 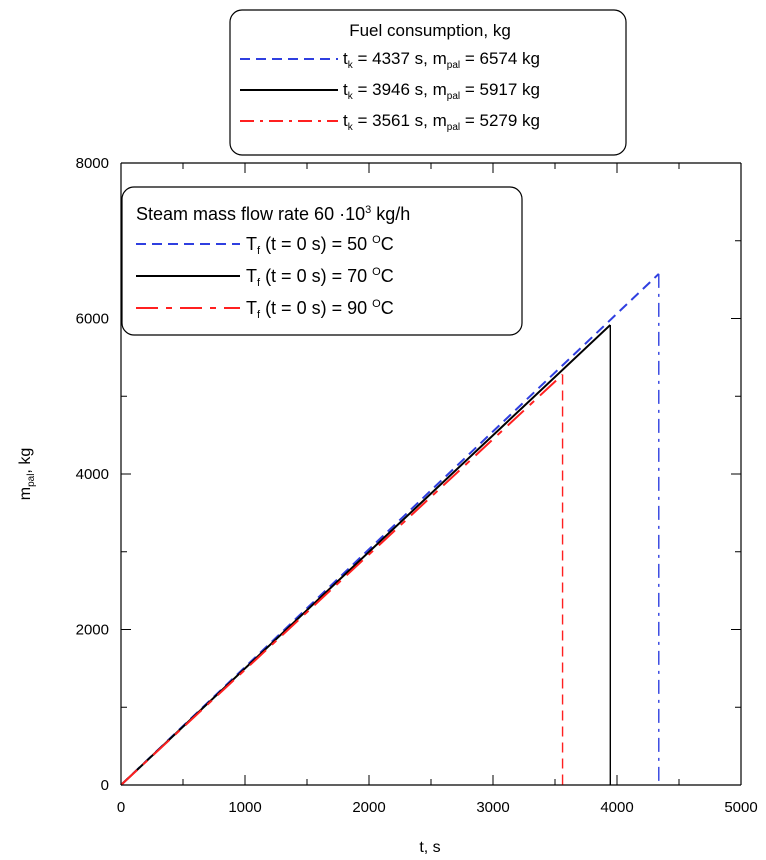 What do you see at coordinates (105, 785) in the screenshot?
I see `y-tick-label: 0` at bounding box center [105, 785].